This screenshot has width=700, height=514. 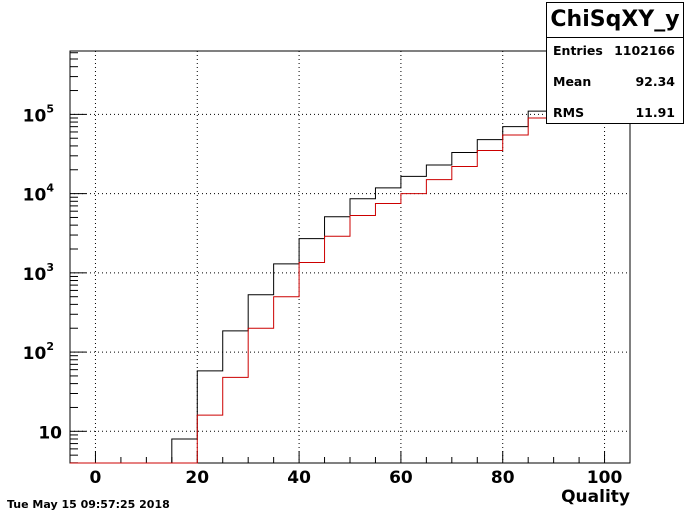 I want to click on x-tick-label: 80, so click(x=503, y=478).